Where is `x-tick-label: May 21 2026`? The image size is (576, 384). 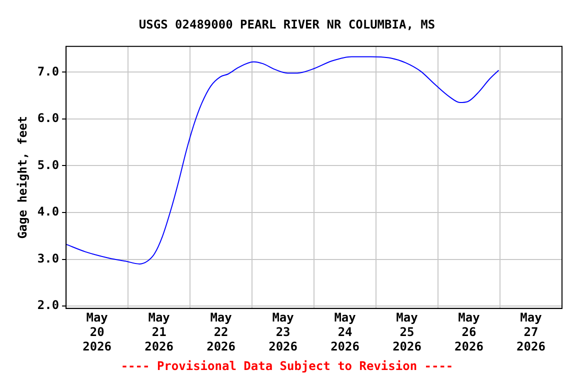
x-tick-label: May 21 2026 is located at coordinates (159, 332).